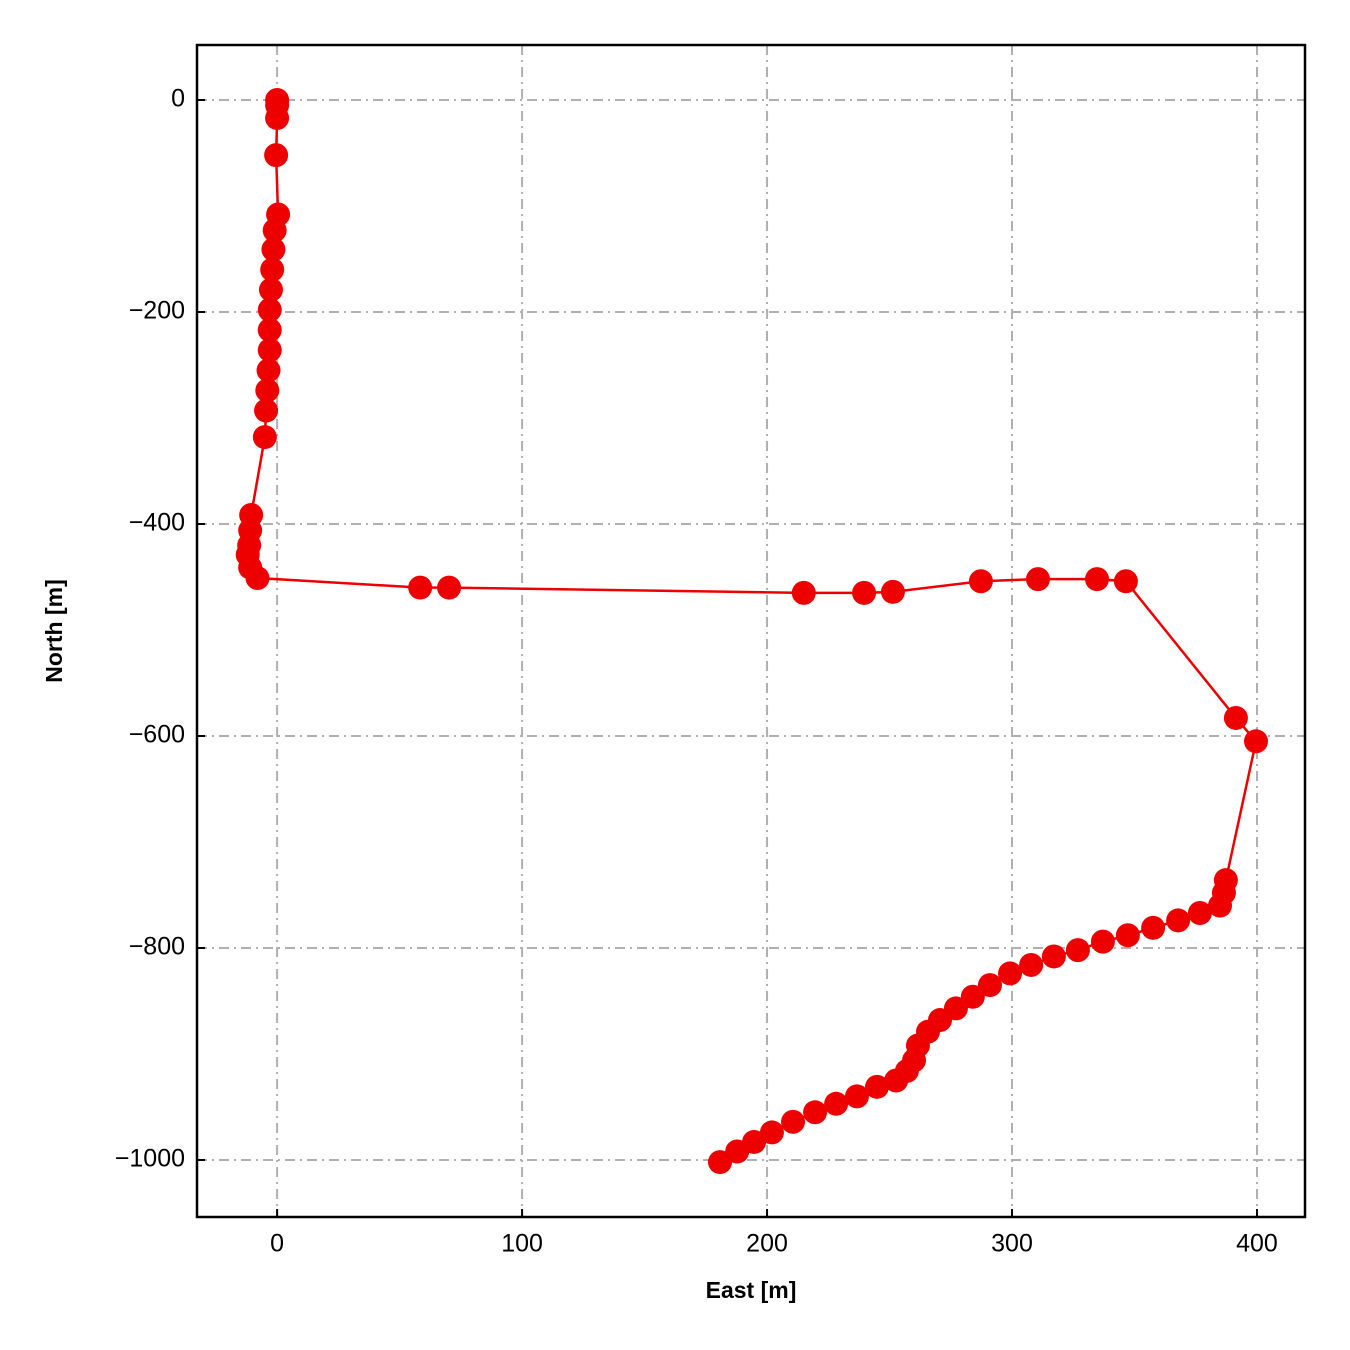 The image size is (1350, 1350). Describe the element at coordinates (54, 630) in the screenshot. I see `y-axis-title: North [m]` at that location.